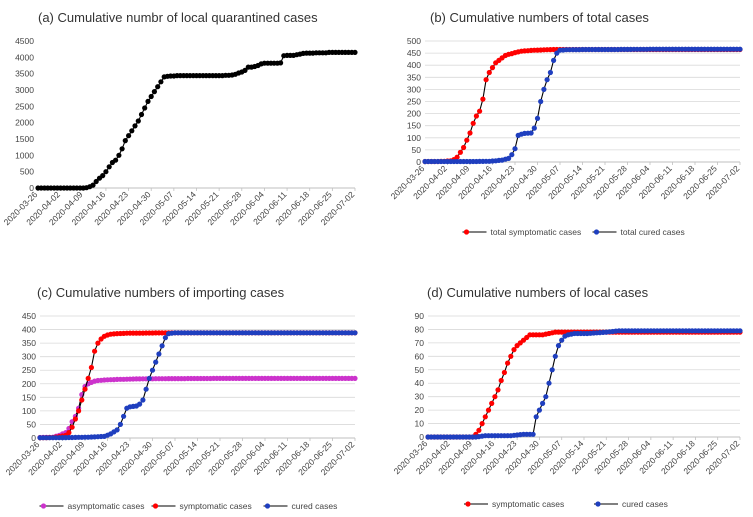 The height and width of the screenshot is (517, 753). I want to click on y-tick-label: 1000, so click(24, 155).